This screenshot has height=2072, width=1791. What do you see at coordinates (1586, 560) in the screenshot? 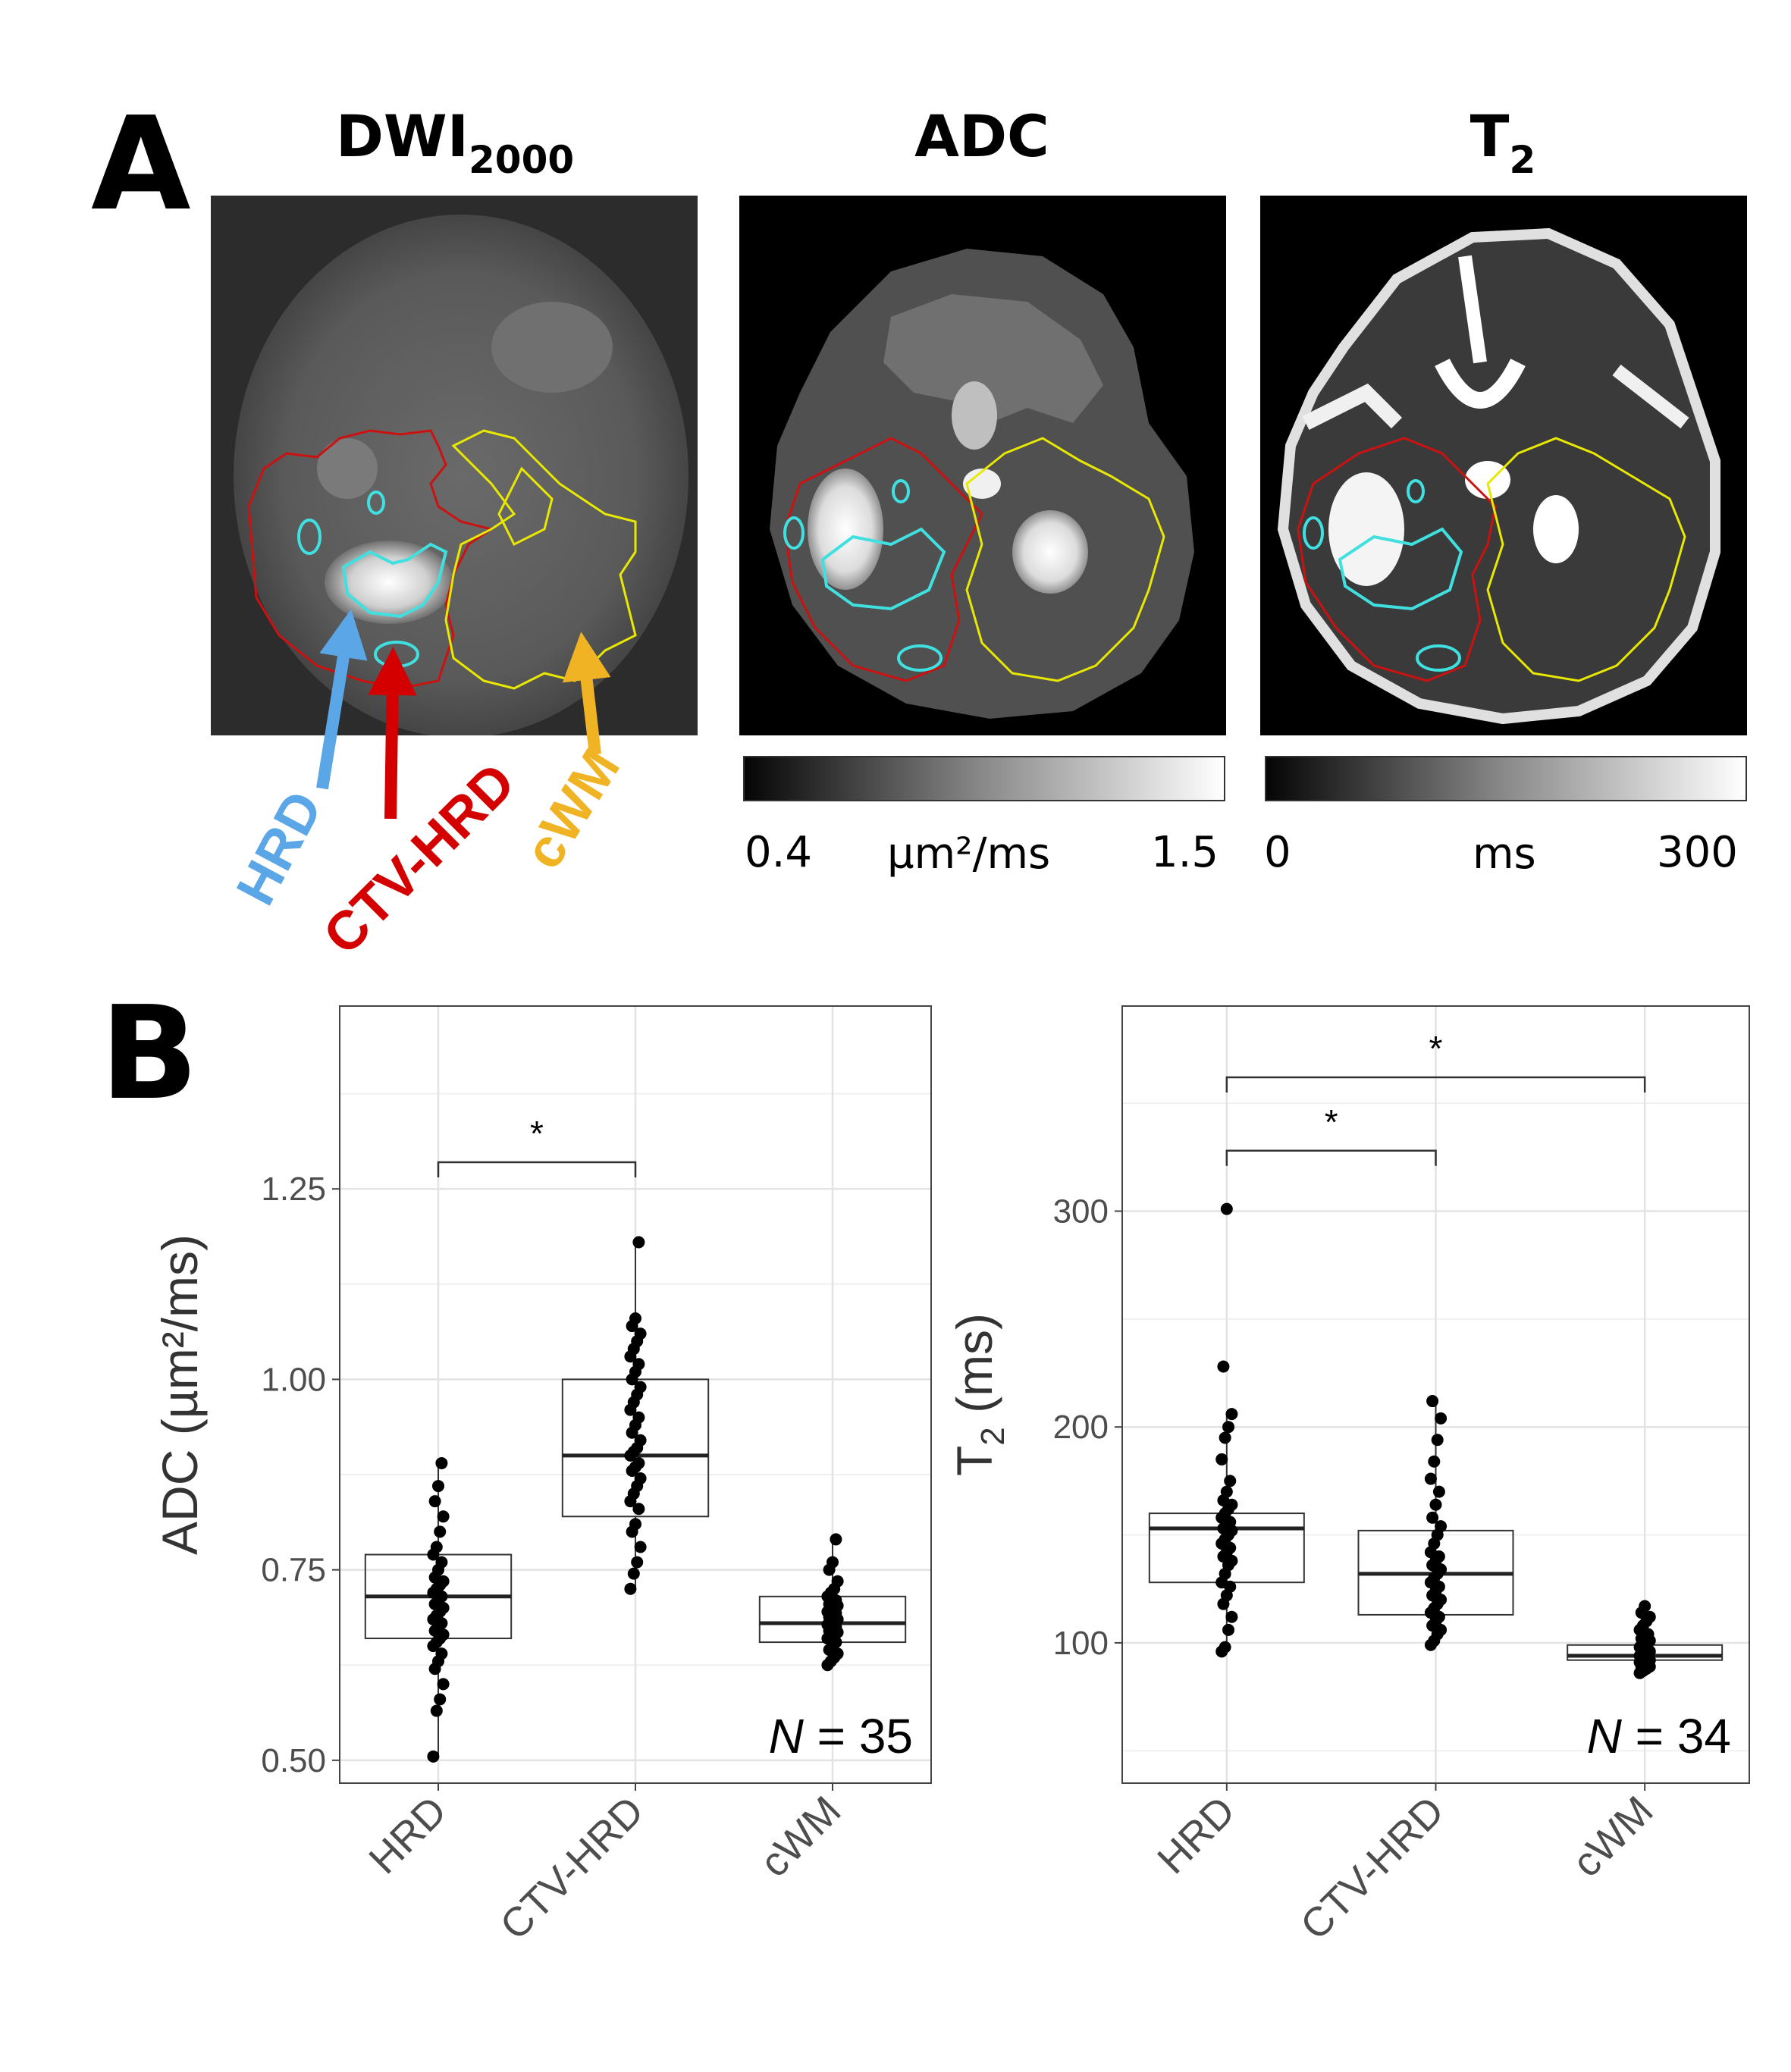
I see `t2-cwm-contour` at bounding box center [1586, 560].